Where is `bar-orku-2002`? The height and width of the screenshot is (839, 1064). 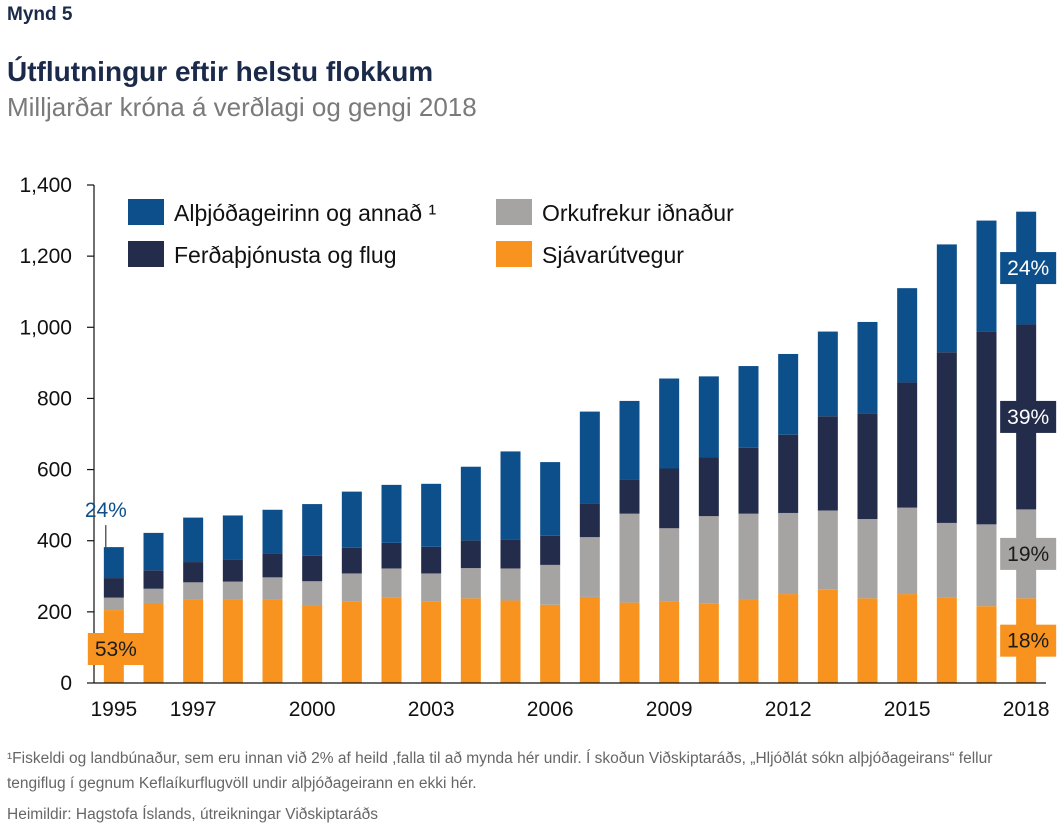
bar-orku-2002 is located at coordinates (391, 583).